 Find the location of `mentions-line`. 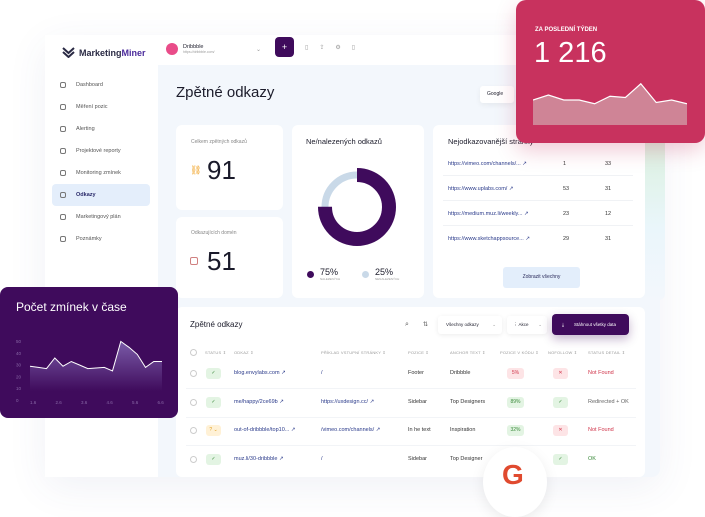

mentions-line is located at coordinates (95, 356).